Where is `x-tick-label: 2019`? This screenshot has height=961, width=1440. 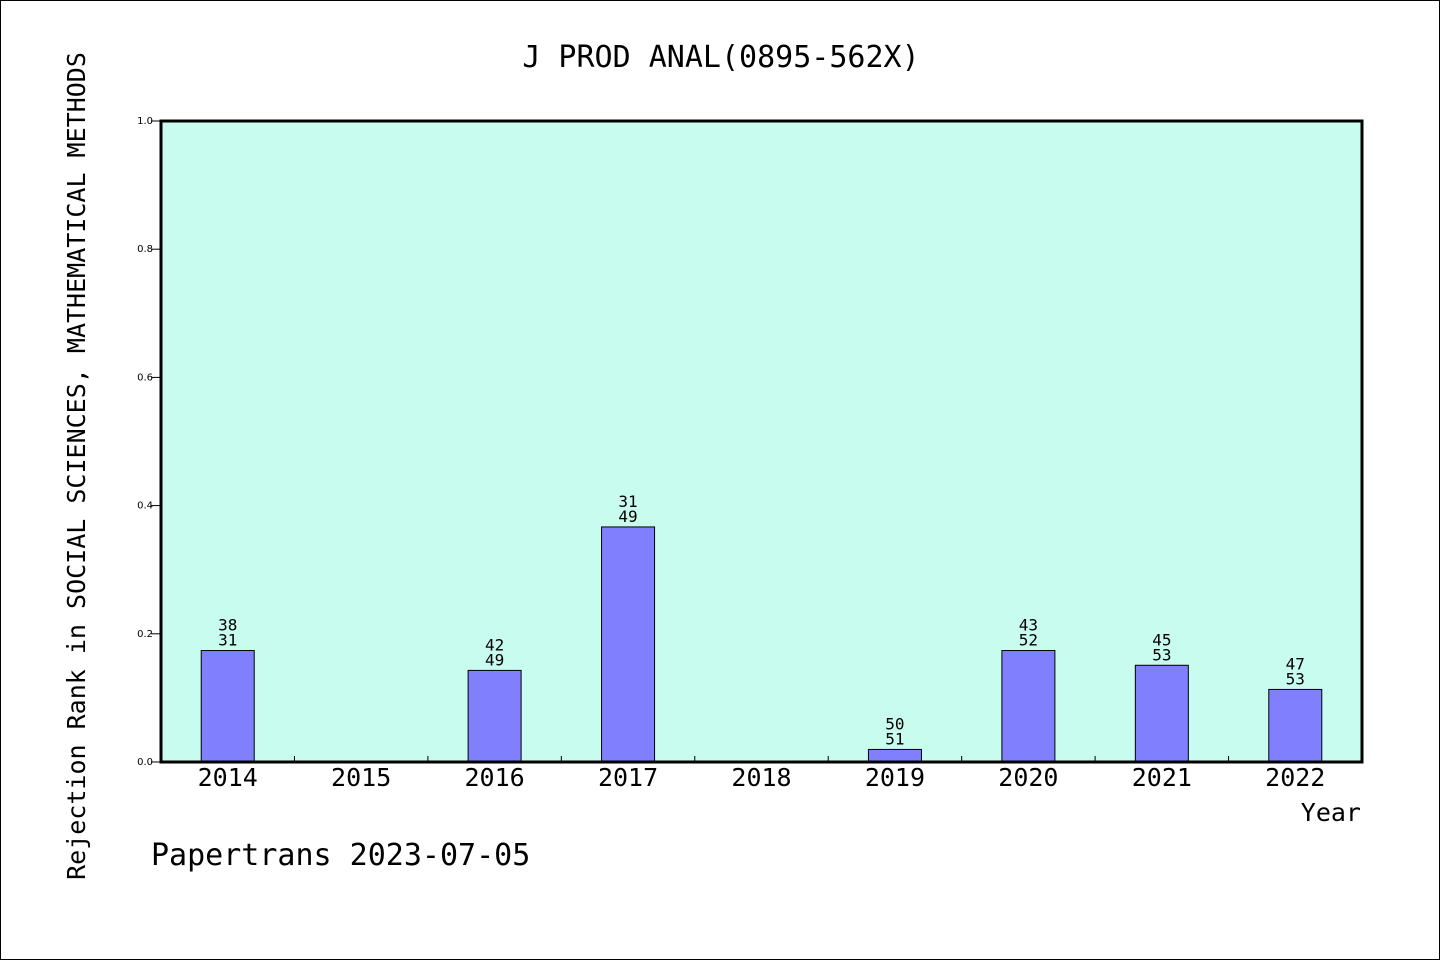
x-tick-label: 2019 is located at coordinates (895, 777).